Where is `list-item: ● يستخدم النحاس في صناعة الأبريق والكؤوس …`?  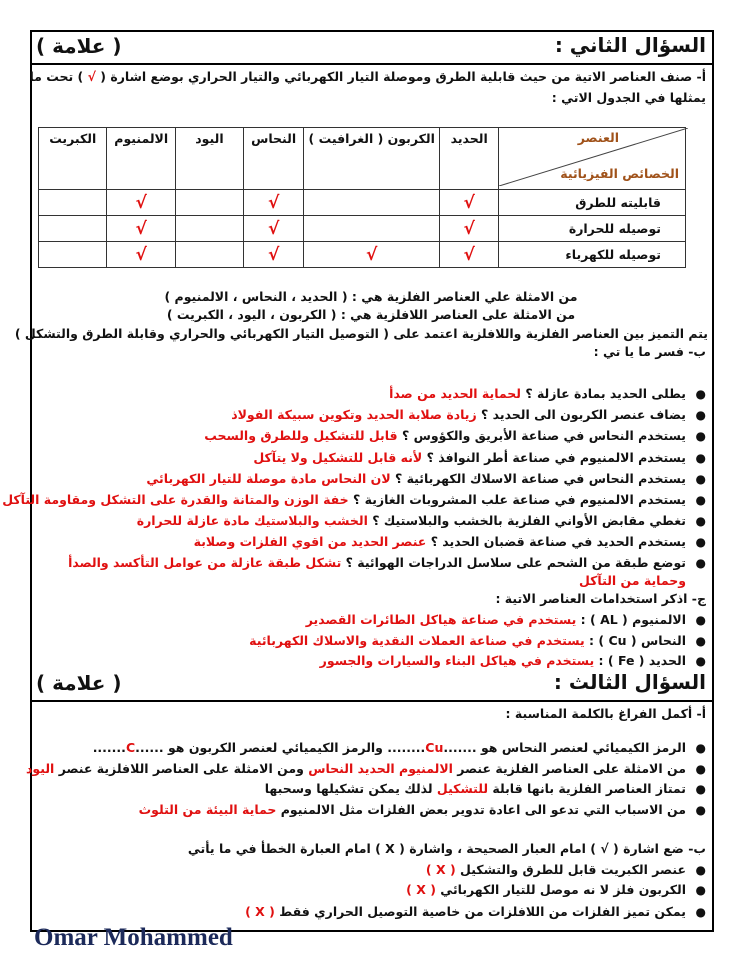 list-item: ● يستخدم النحاس في صناعة الأبريق والكؤوس … is located at coordinates (455, 436).